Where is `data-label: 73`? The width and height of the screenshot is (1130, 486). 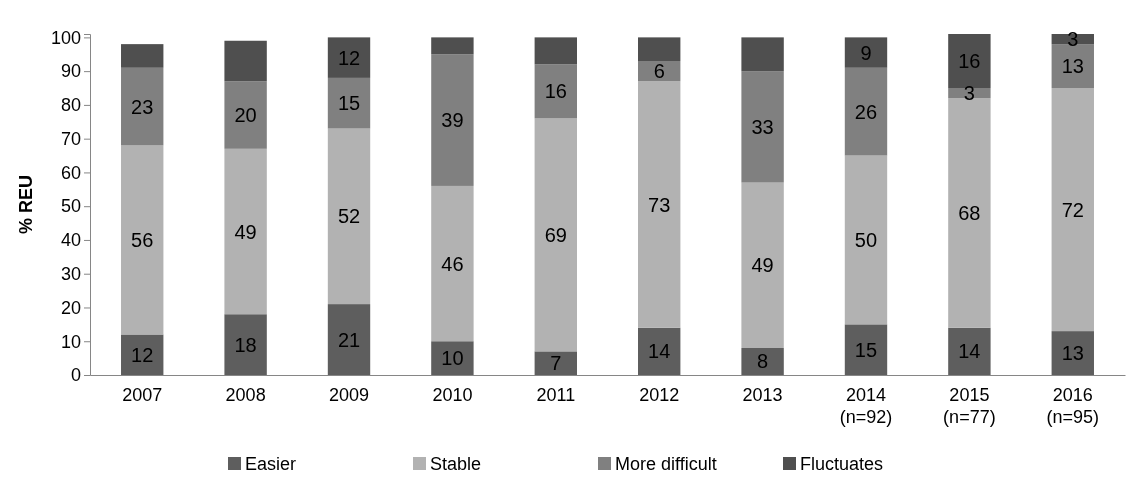
data-label: 73 is located at coordinates (659, 204).